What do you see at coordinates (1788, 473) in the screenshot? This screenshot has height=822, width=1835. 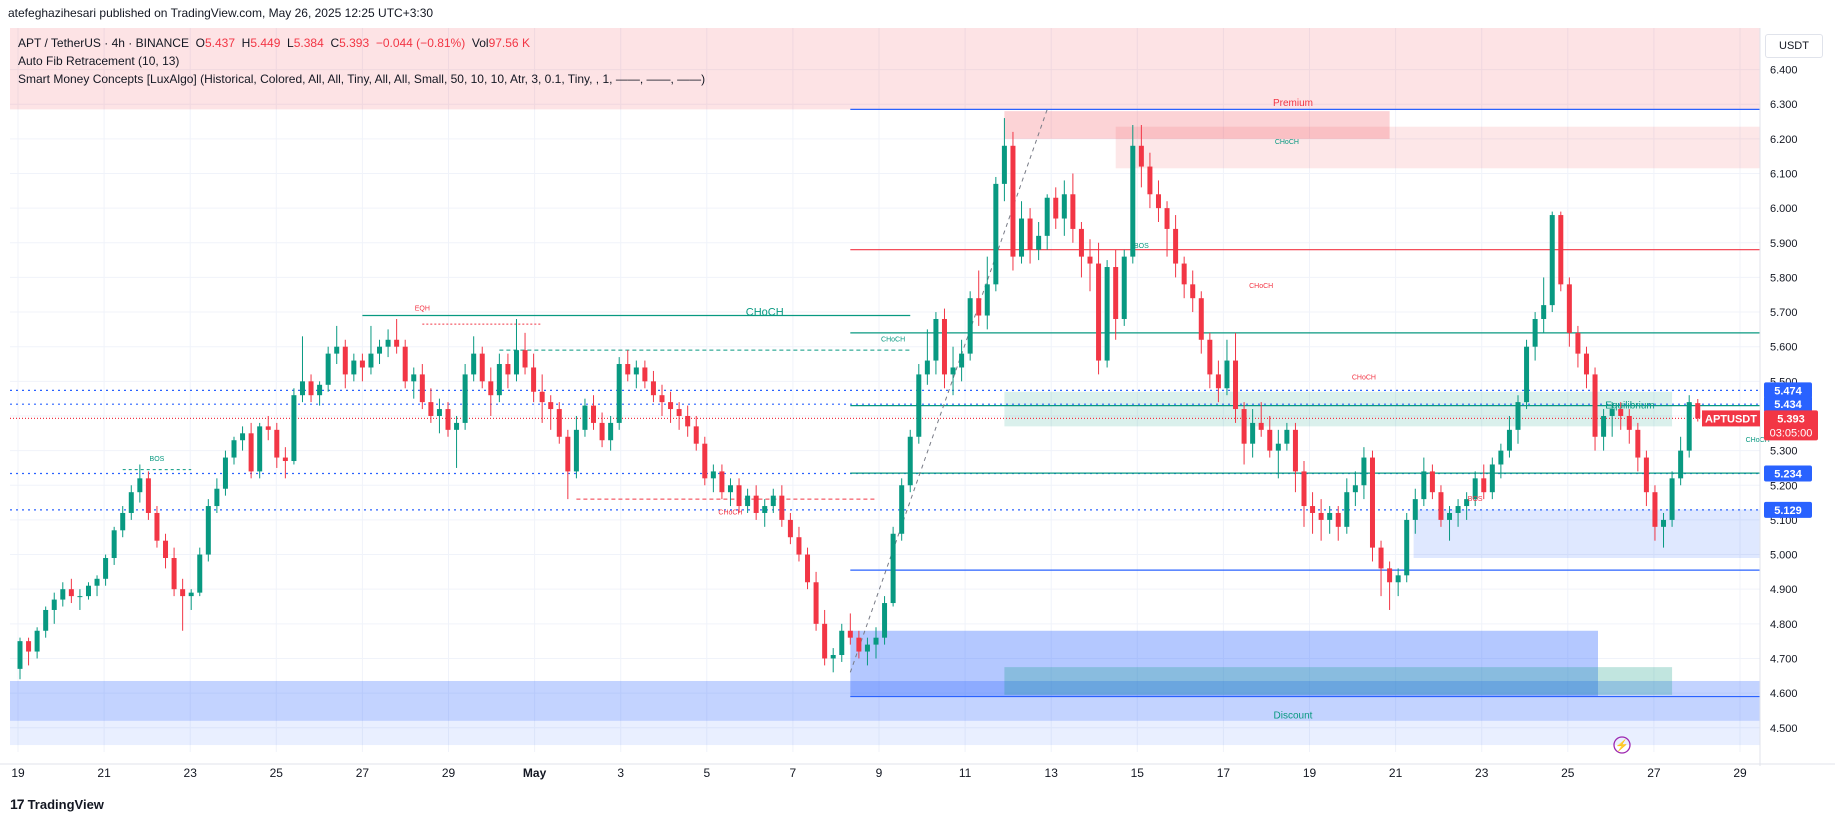 I see `price-tag` at bounding box center [1788, 473].